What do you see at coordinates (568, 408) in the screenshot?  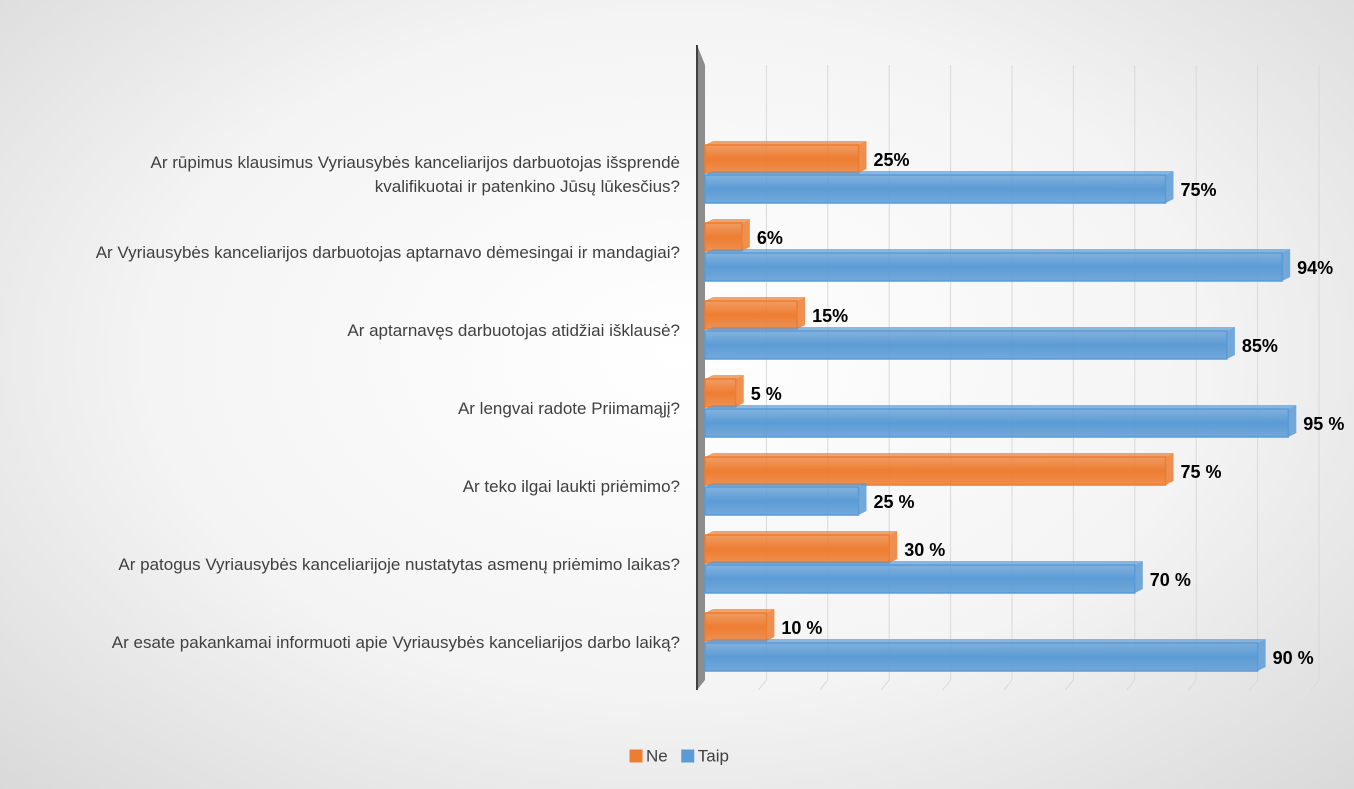 I see `category-label: Ar lengvai radote Priimamąjį?` at bounding box center [568, 408].